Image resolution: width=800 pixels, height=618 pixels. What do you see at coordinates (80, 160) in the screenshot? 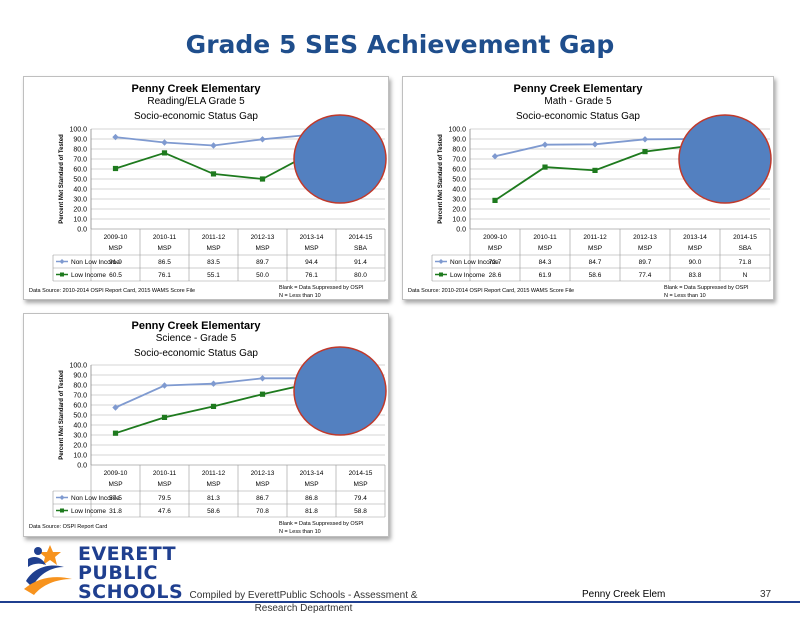
I see `y-tick-label: 70.0` at bounding box center [80, 160].